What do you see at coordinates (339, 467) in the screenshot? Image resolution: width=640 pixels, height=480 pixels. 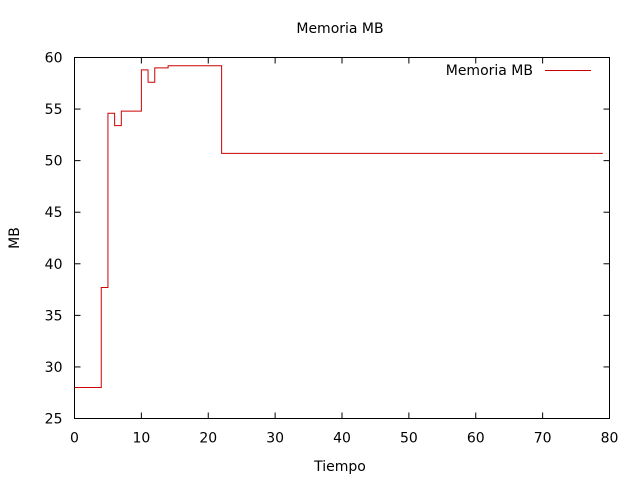 I see `x-axis-label: Tiempo` at bounding box center [339, 467].